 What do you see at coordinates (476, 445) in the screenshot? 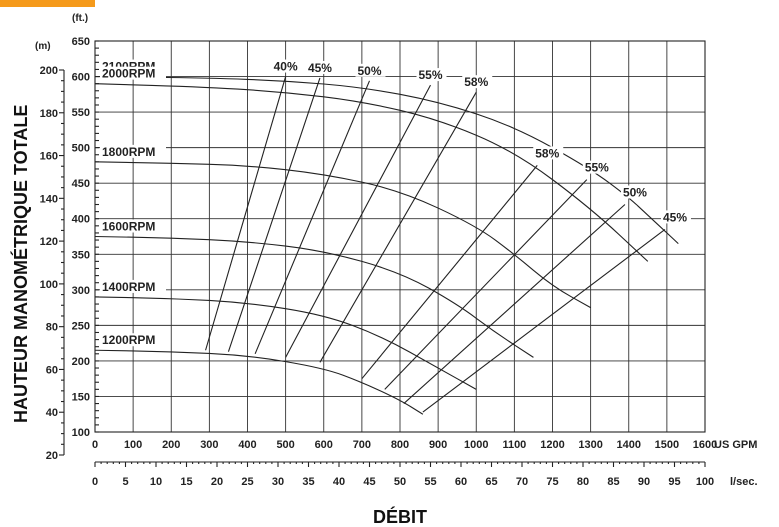
I see `x-tick-label: 1000` at bounding box center [476, 445].